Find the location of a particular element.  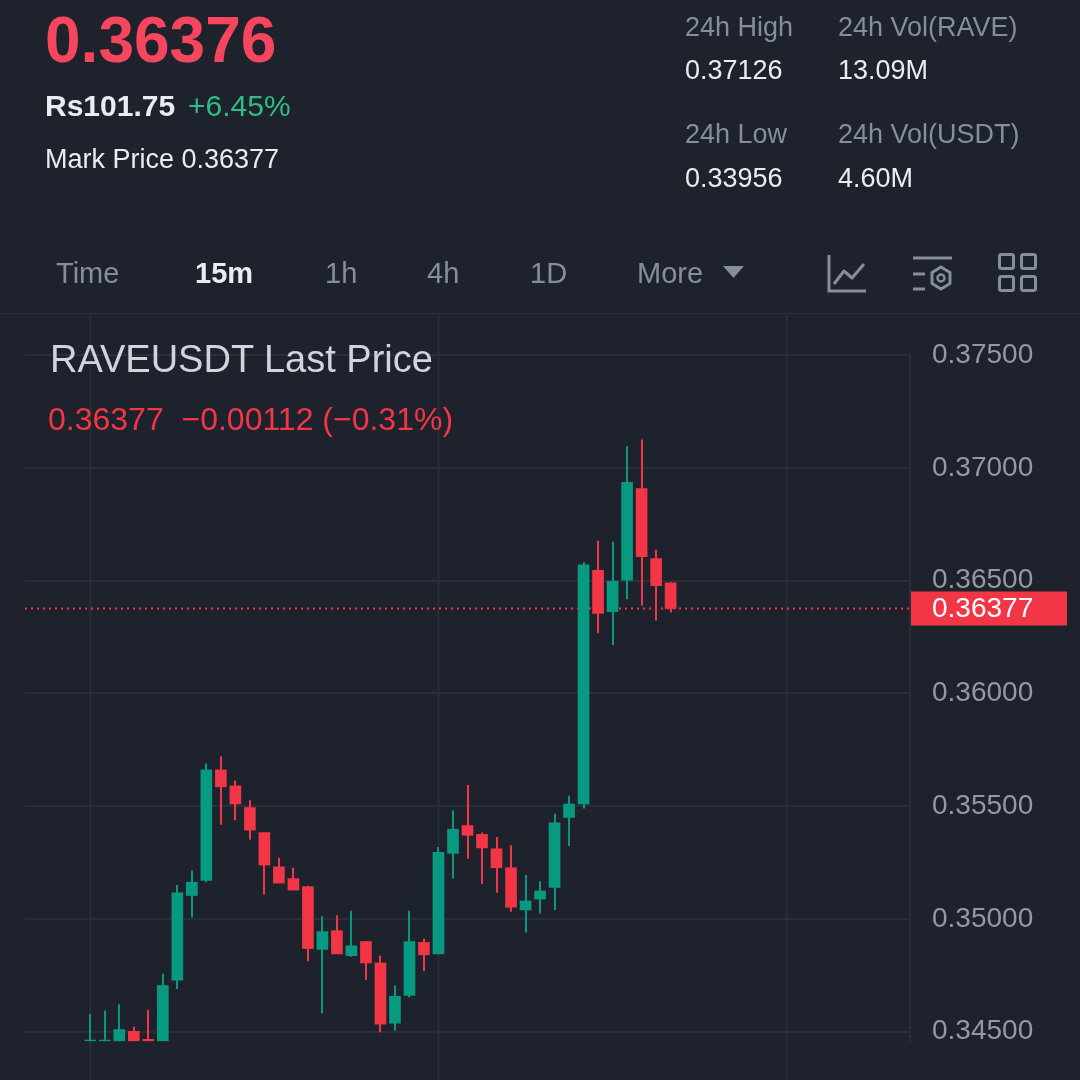

text: 24h Low is located at coordinates (736, 133).